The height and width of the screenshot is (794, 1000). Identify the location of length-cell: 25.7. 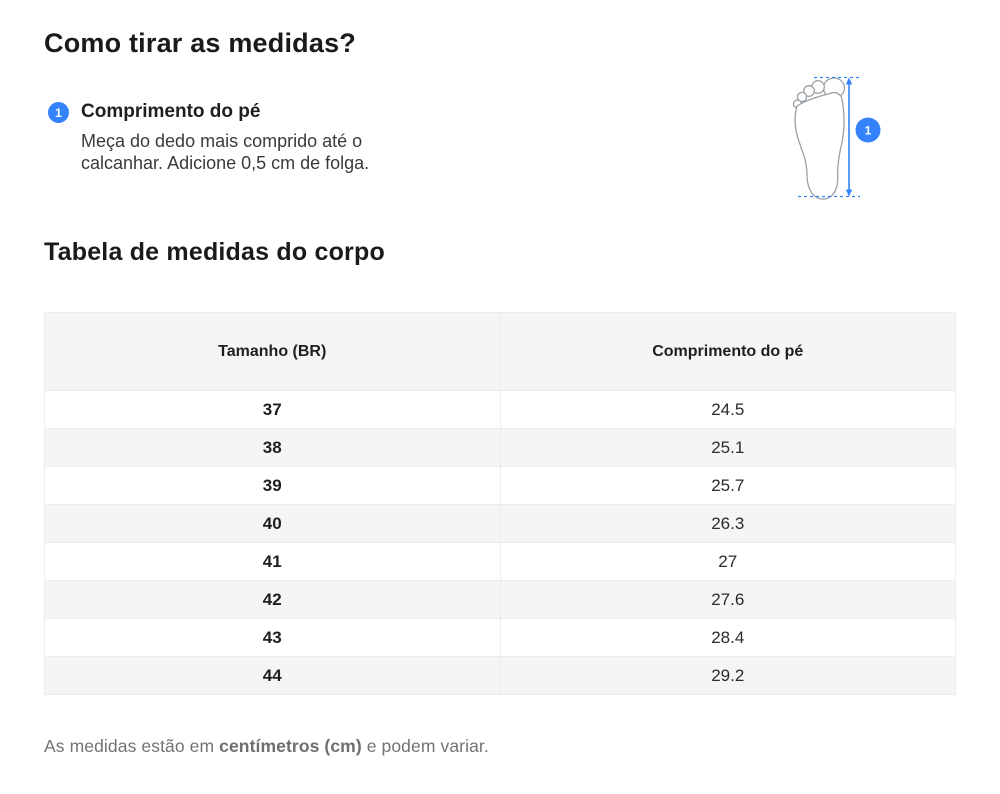
(727, 486).